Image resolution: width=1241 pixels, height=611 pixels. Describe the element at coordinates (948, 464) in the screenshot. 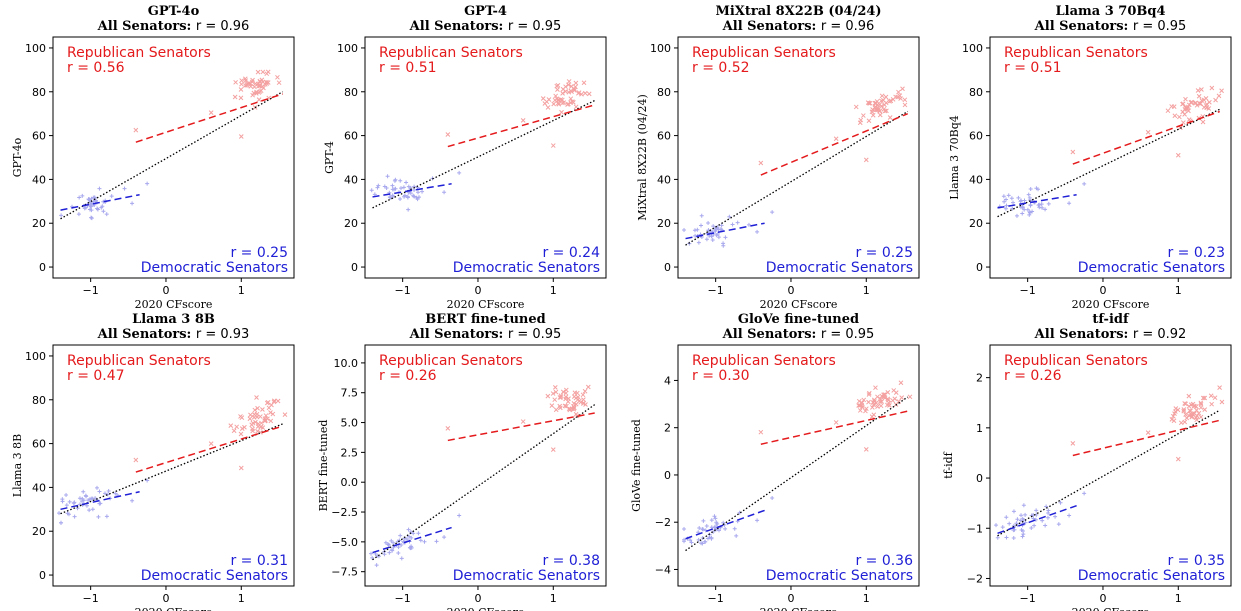

I see `y-axis-label: tf-idf` at that location.